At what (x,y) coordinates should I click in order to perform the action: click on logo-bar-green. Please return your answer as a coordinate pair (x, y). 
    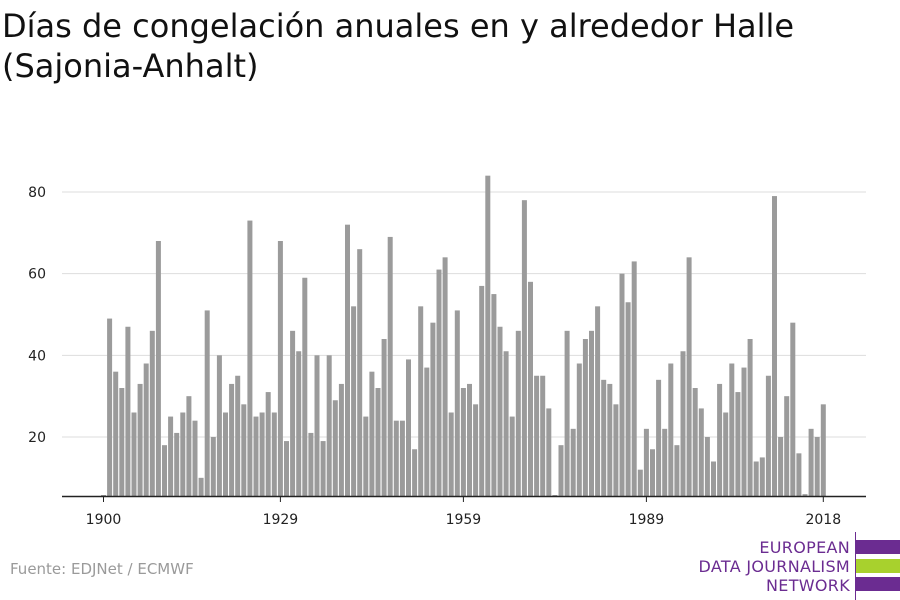
    Looking at the image, I should click on (878, 566).